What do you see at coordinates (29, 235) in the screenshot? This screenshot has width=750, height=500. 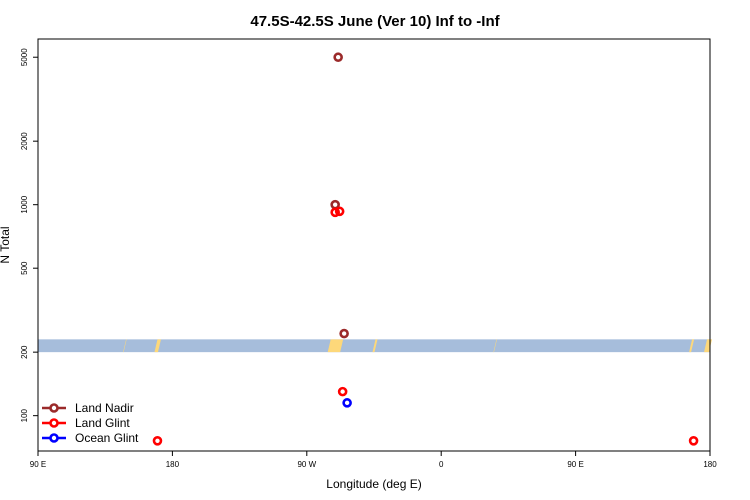 I see `y-axis: 100 200 500 1000 2000 5000` at bounding box center [29, 235].